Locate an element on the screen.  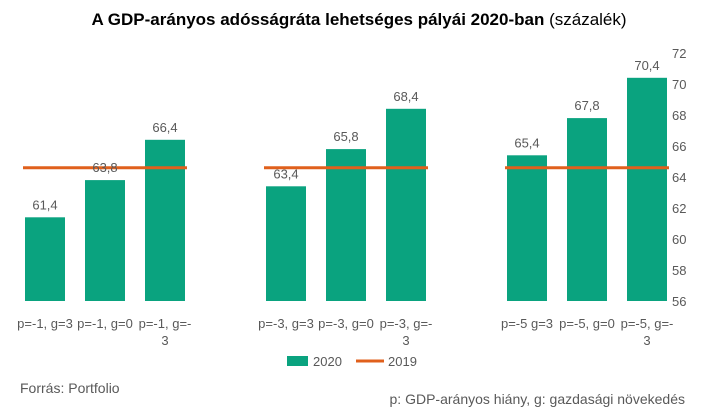
data-label: 63,4 is located at coordinates (285, 173).